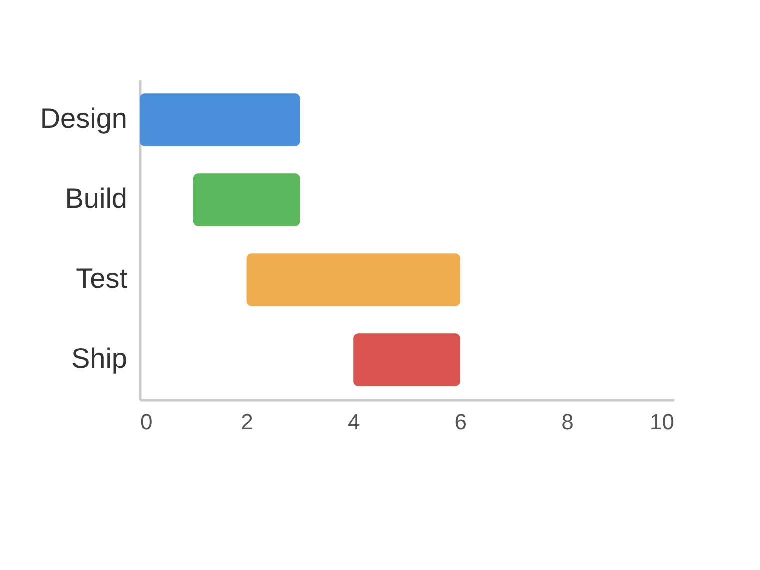  What do you see at coordinates (96, 198) in the screenshot?
I see `y-tick-label: Build` at bounding box center [96, 198].